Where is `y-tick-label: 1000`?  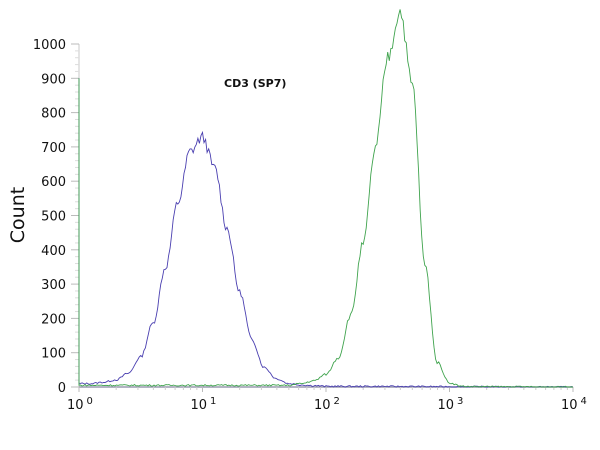 y-tick-label: 1000 is located at coordinates (49, 45).